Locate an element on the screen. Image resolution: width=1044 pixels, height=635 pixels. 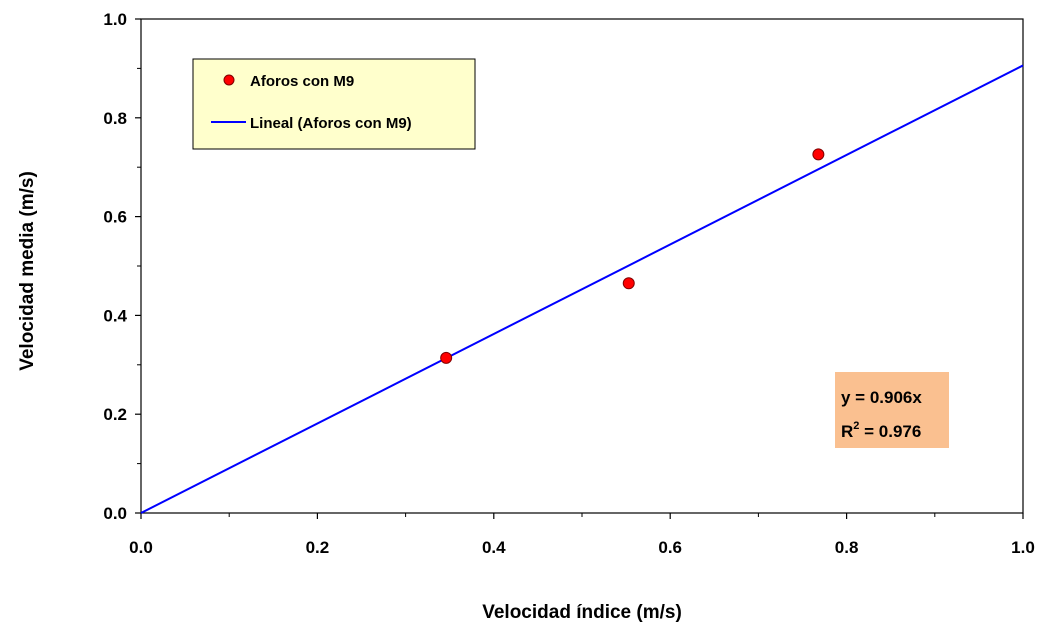
y-tick-label: 0.0 is located at coordinates (115, 513).